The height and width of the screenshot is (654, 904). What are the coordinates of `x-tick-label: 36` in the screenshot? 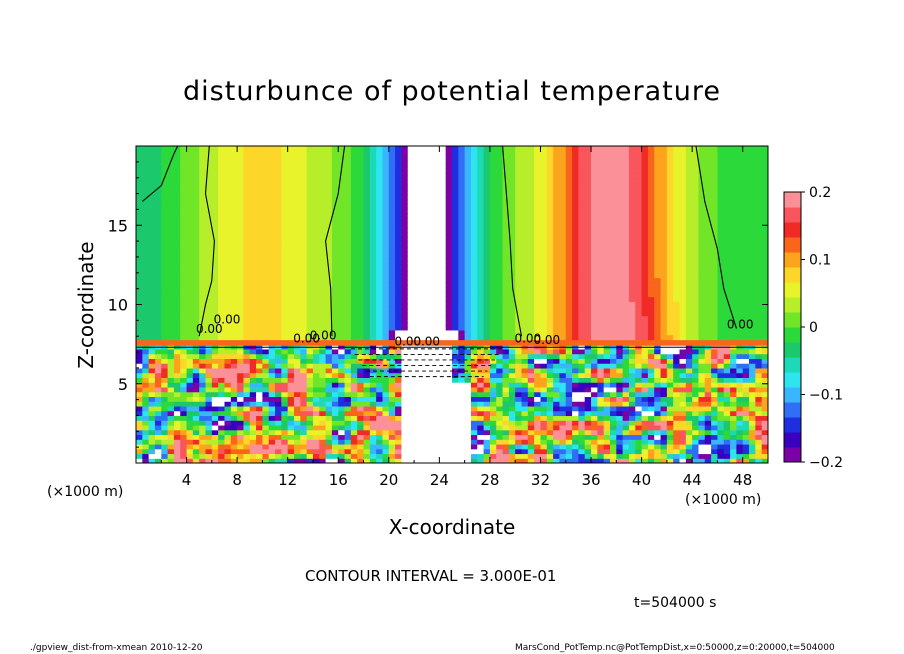 It's located at (590, 480).